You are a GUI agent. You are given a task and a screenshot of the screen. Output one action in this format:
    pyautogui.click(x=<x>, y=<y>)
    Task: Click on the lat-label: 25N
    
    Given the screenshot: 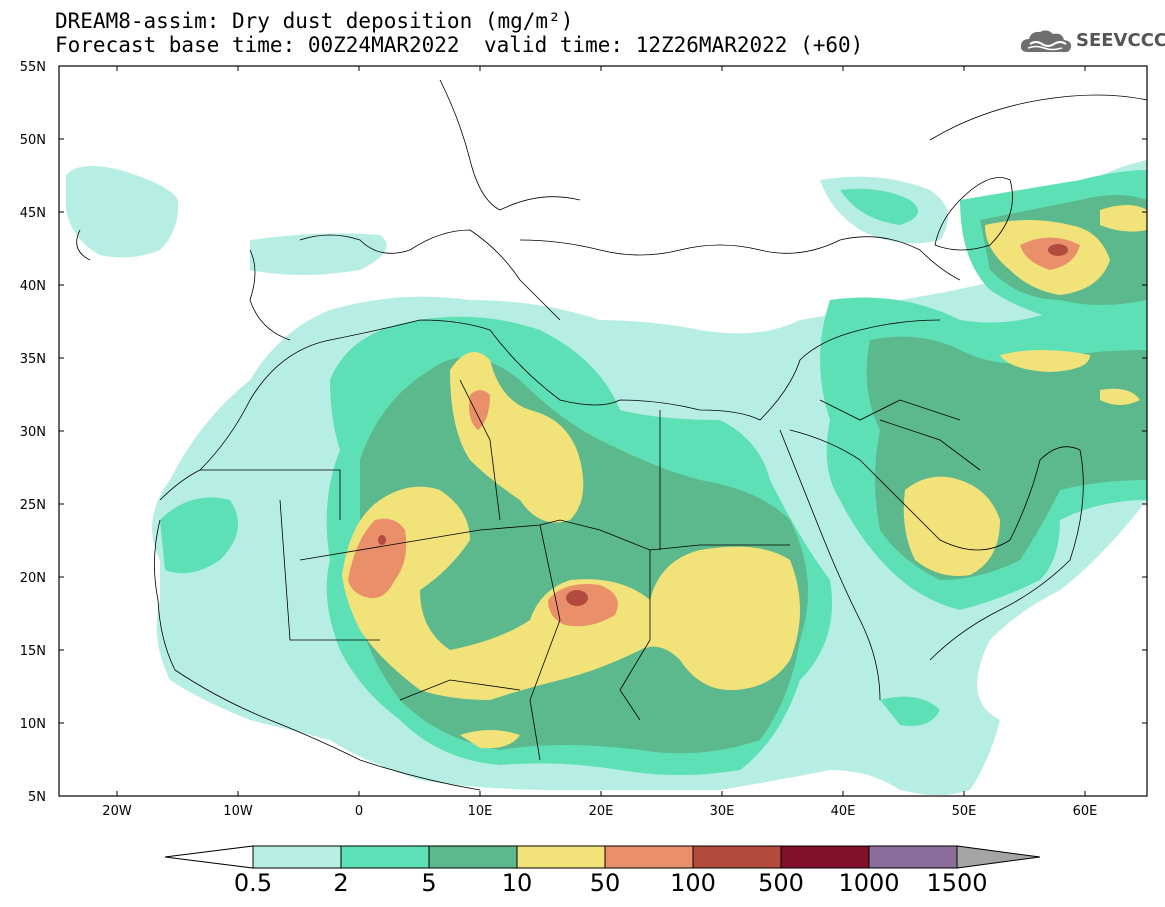 What is the action you would take?
    pyautogui.click(x=33, y=505)
    